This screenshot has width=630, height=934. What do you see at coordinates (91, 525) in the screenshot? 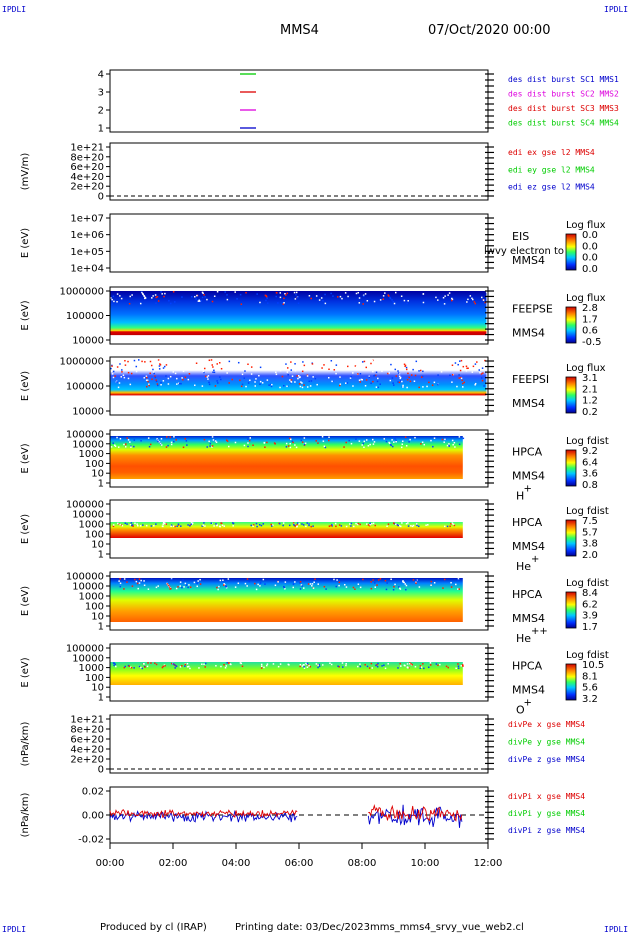
I see `y-tick-label: 1000` at bounding box center [91, 525].